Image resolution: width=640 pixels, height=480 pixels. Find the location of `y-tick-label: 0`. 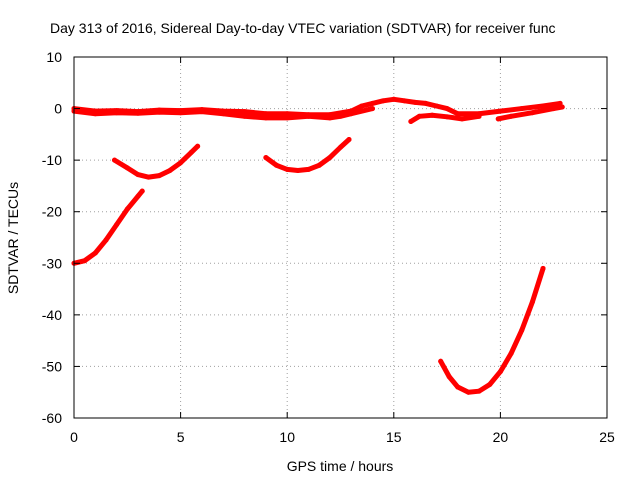

y-tick-label: 0 is located at coordinates (58, 109).